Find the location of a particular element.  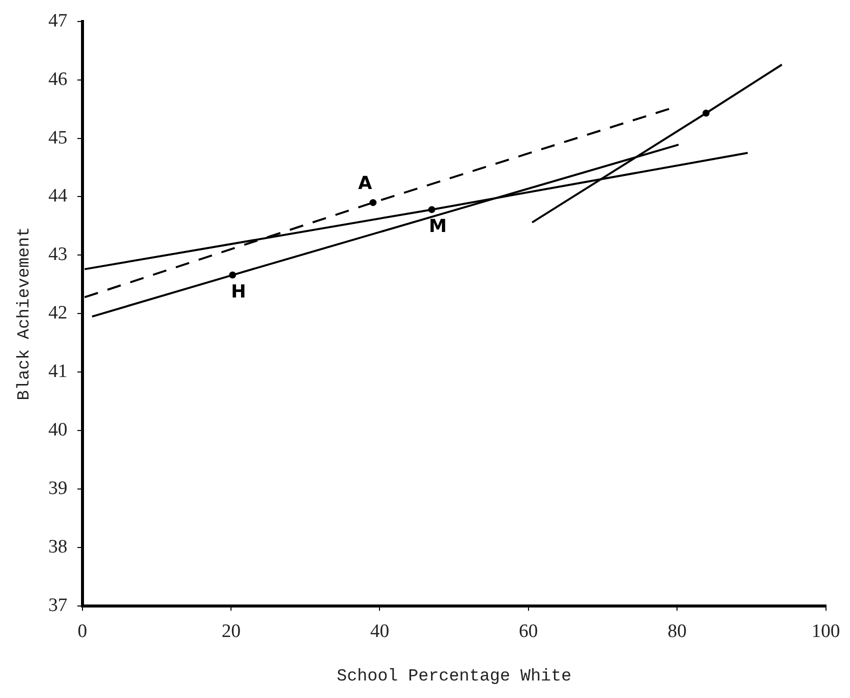

y-tick-label: 42 is located at coordinates (58, 313).